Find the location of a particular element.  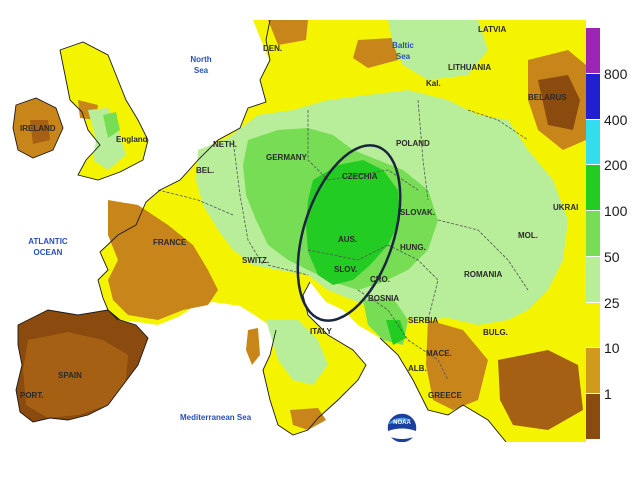

color-legend: 800 400 200 100 50 25 10 1 is located at coordinates (613, 234).